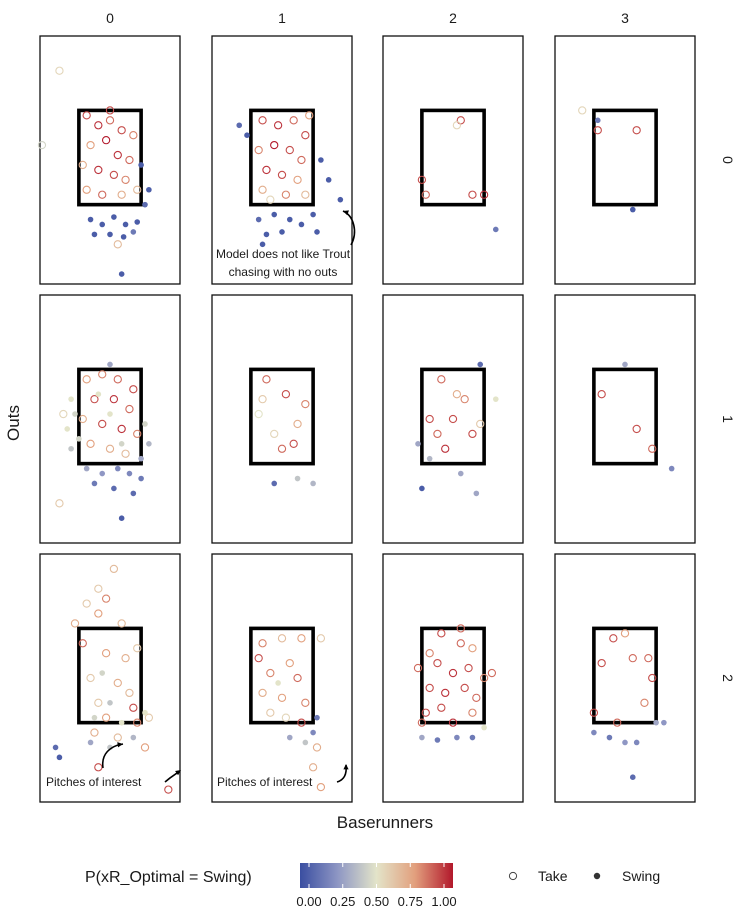 The image size is (734, 913). I want to click on annotation-arrowhead, so click(120, 745).